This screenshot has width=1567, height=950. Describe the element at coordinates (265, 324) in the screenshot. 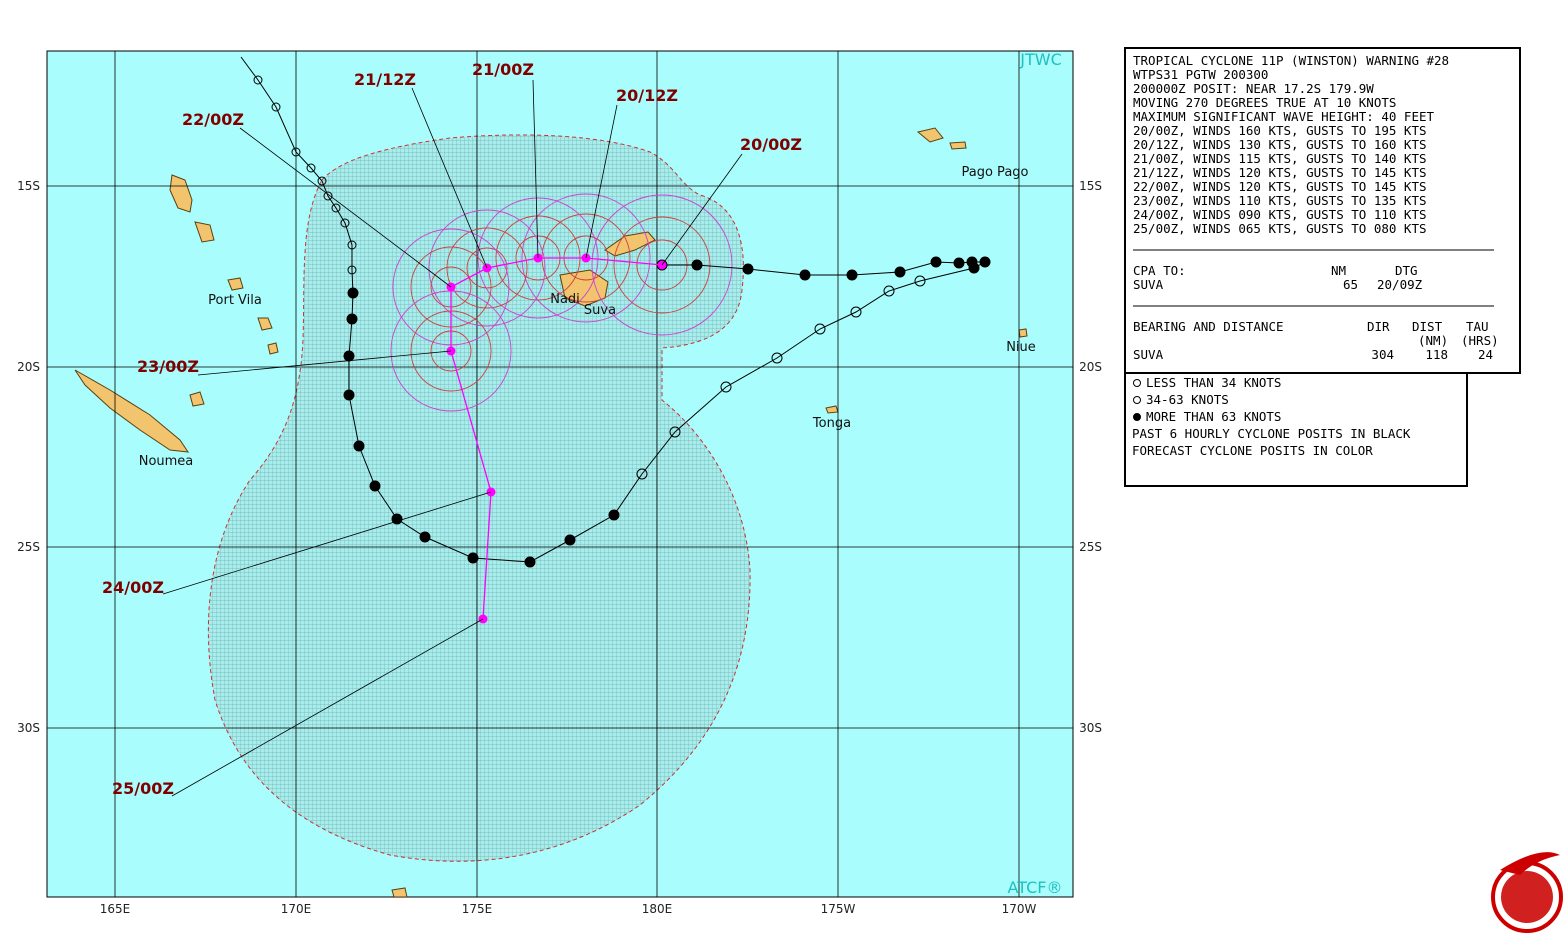

I see `erromango` at that location.